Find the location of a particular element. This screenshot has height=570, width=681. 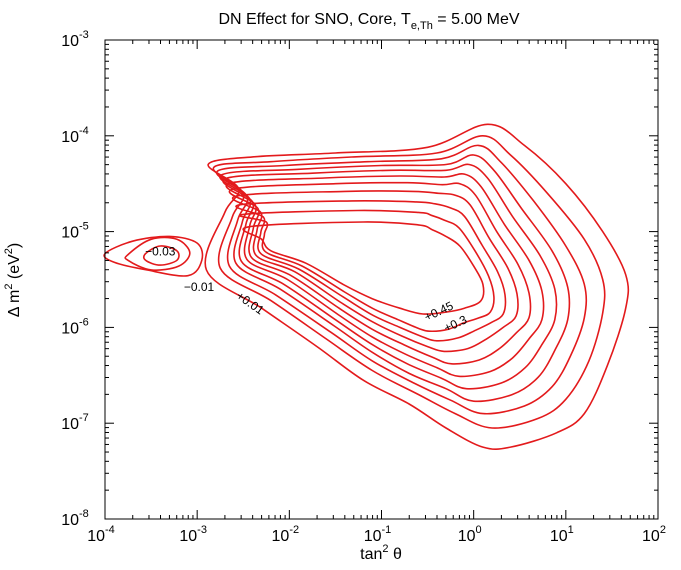

x-tick-label: 10² is located at coordinates (654, 534).